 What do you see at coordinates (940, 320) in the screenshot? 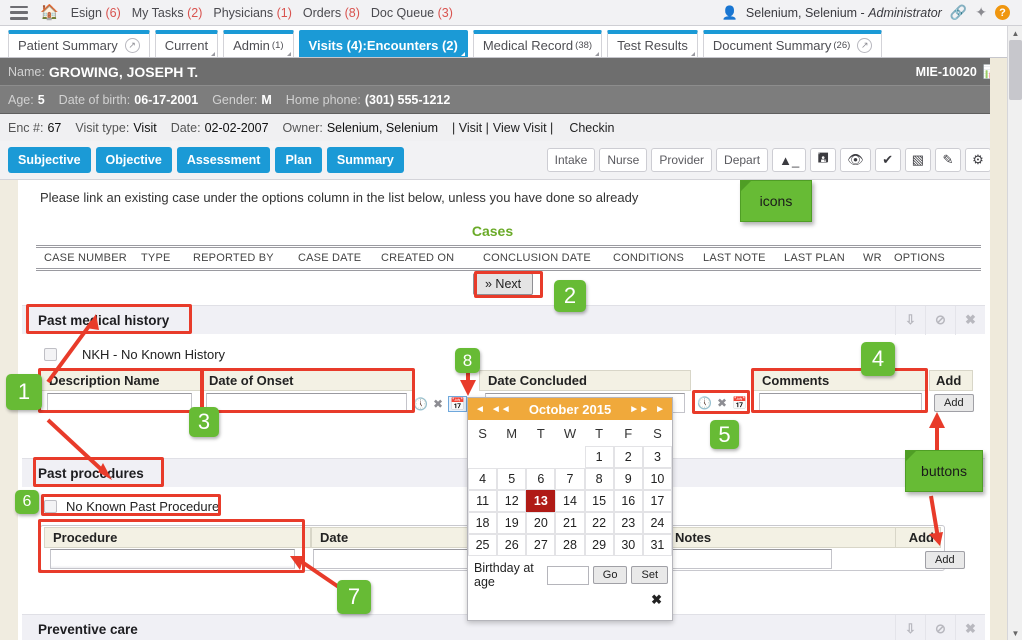
I see `no-entry-icon: ⊘` at bounding box center [940, 320].